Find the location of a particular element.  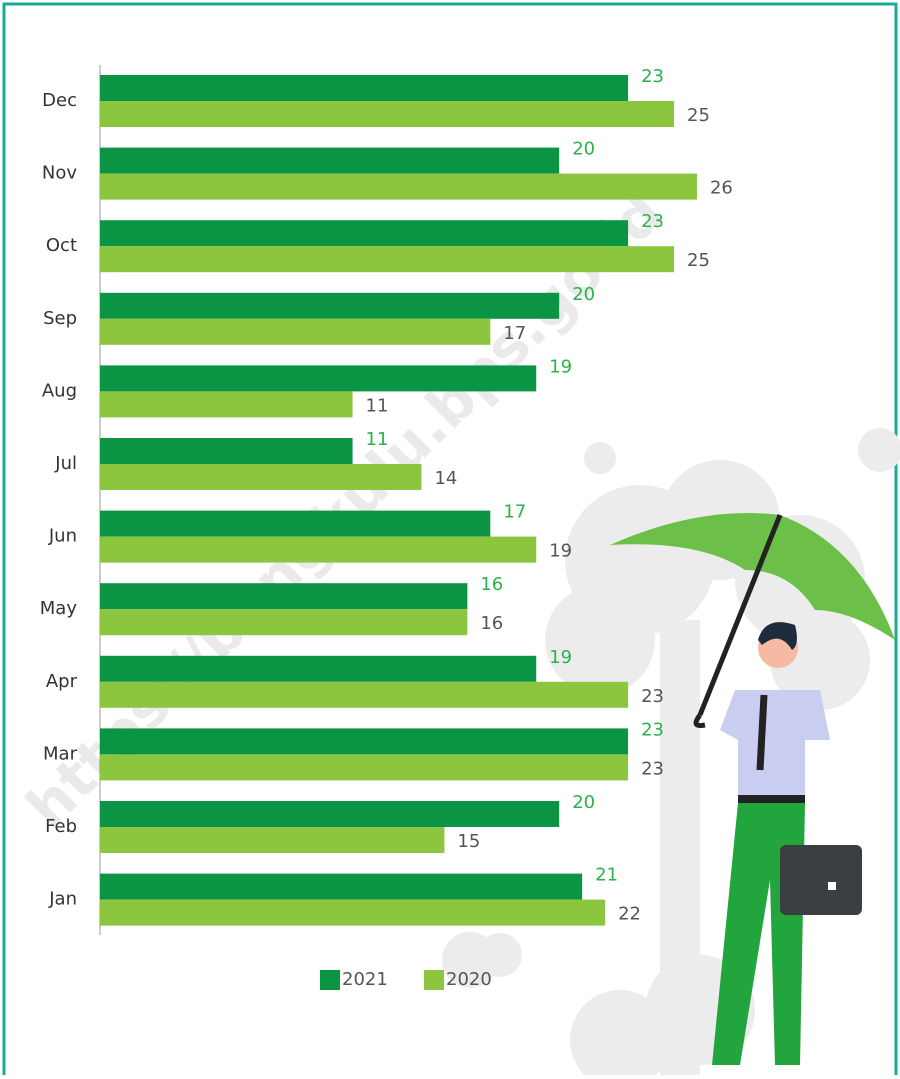

y-tick-label: Jun is located at coordinates (62, 536).